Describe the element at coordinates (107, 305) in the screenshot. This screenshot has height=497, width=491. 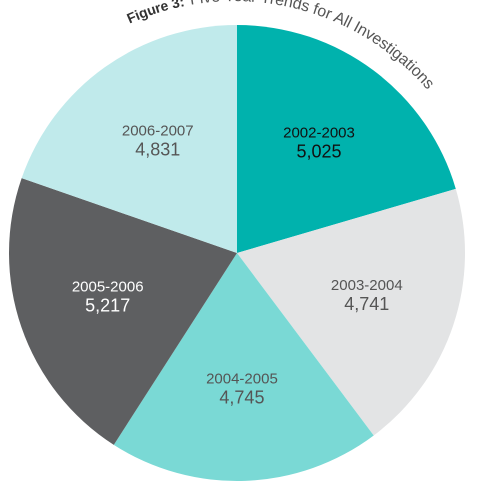
I see `slice-value: 5,217` at that location.